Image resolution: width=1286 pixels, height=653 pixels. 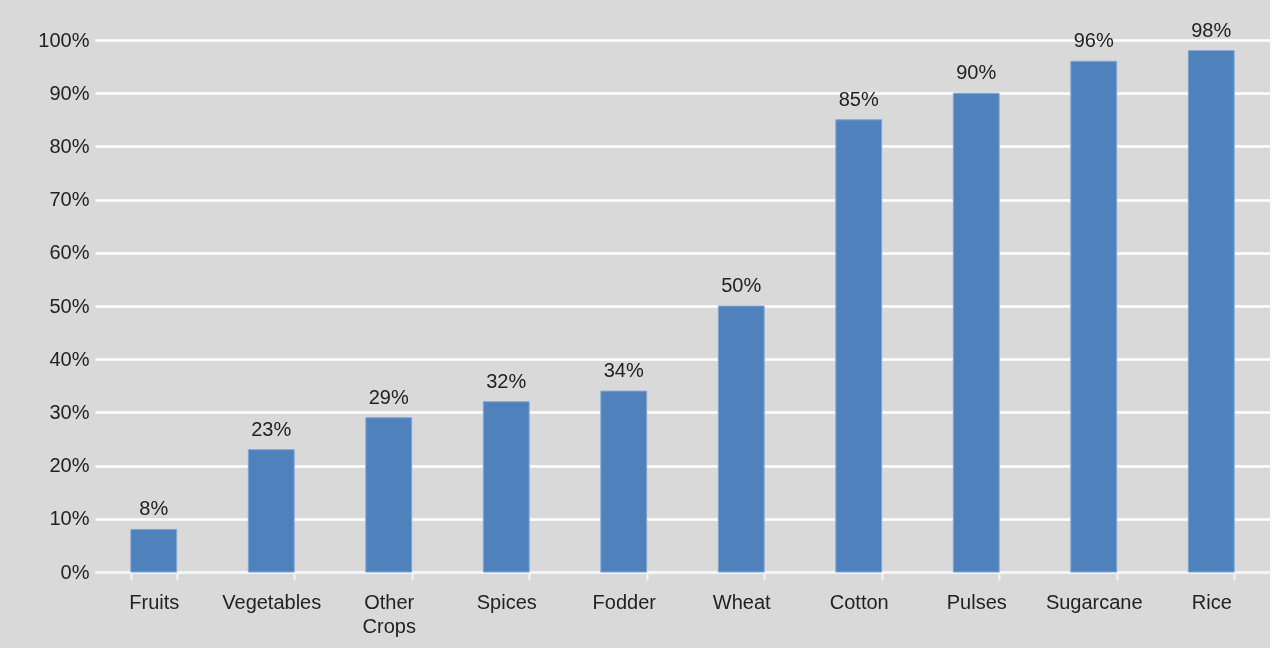 What do you see at coordinates (69, 199) in the screenshot?
I see `y-tick-label: 70%` at bounding box center [69, 199].